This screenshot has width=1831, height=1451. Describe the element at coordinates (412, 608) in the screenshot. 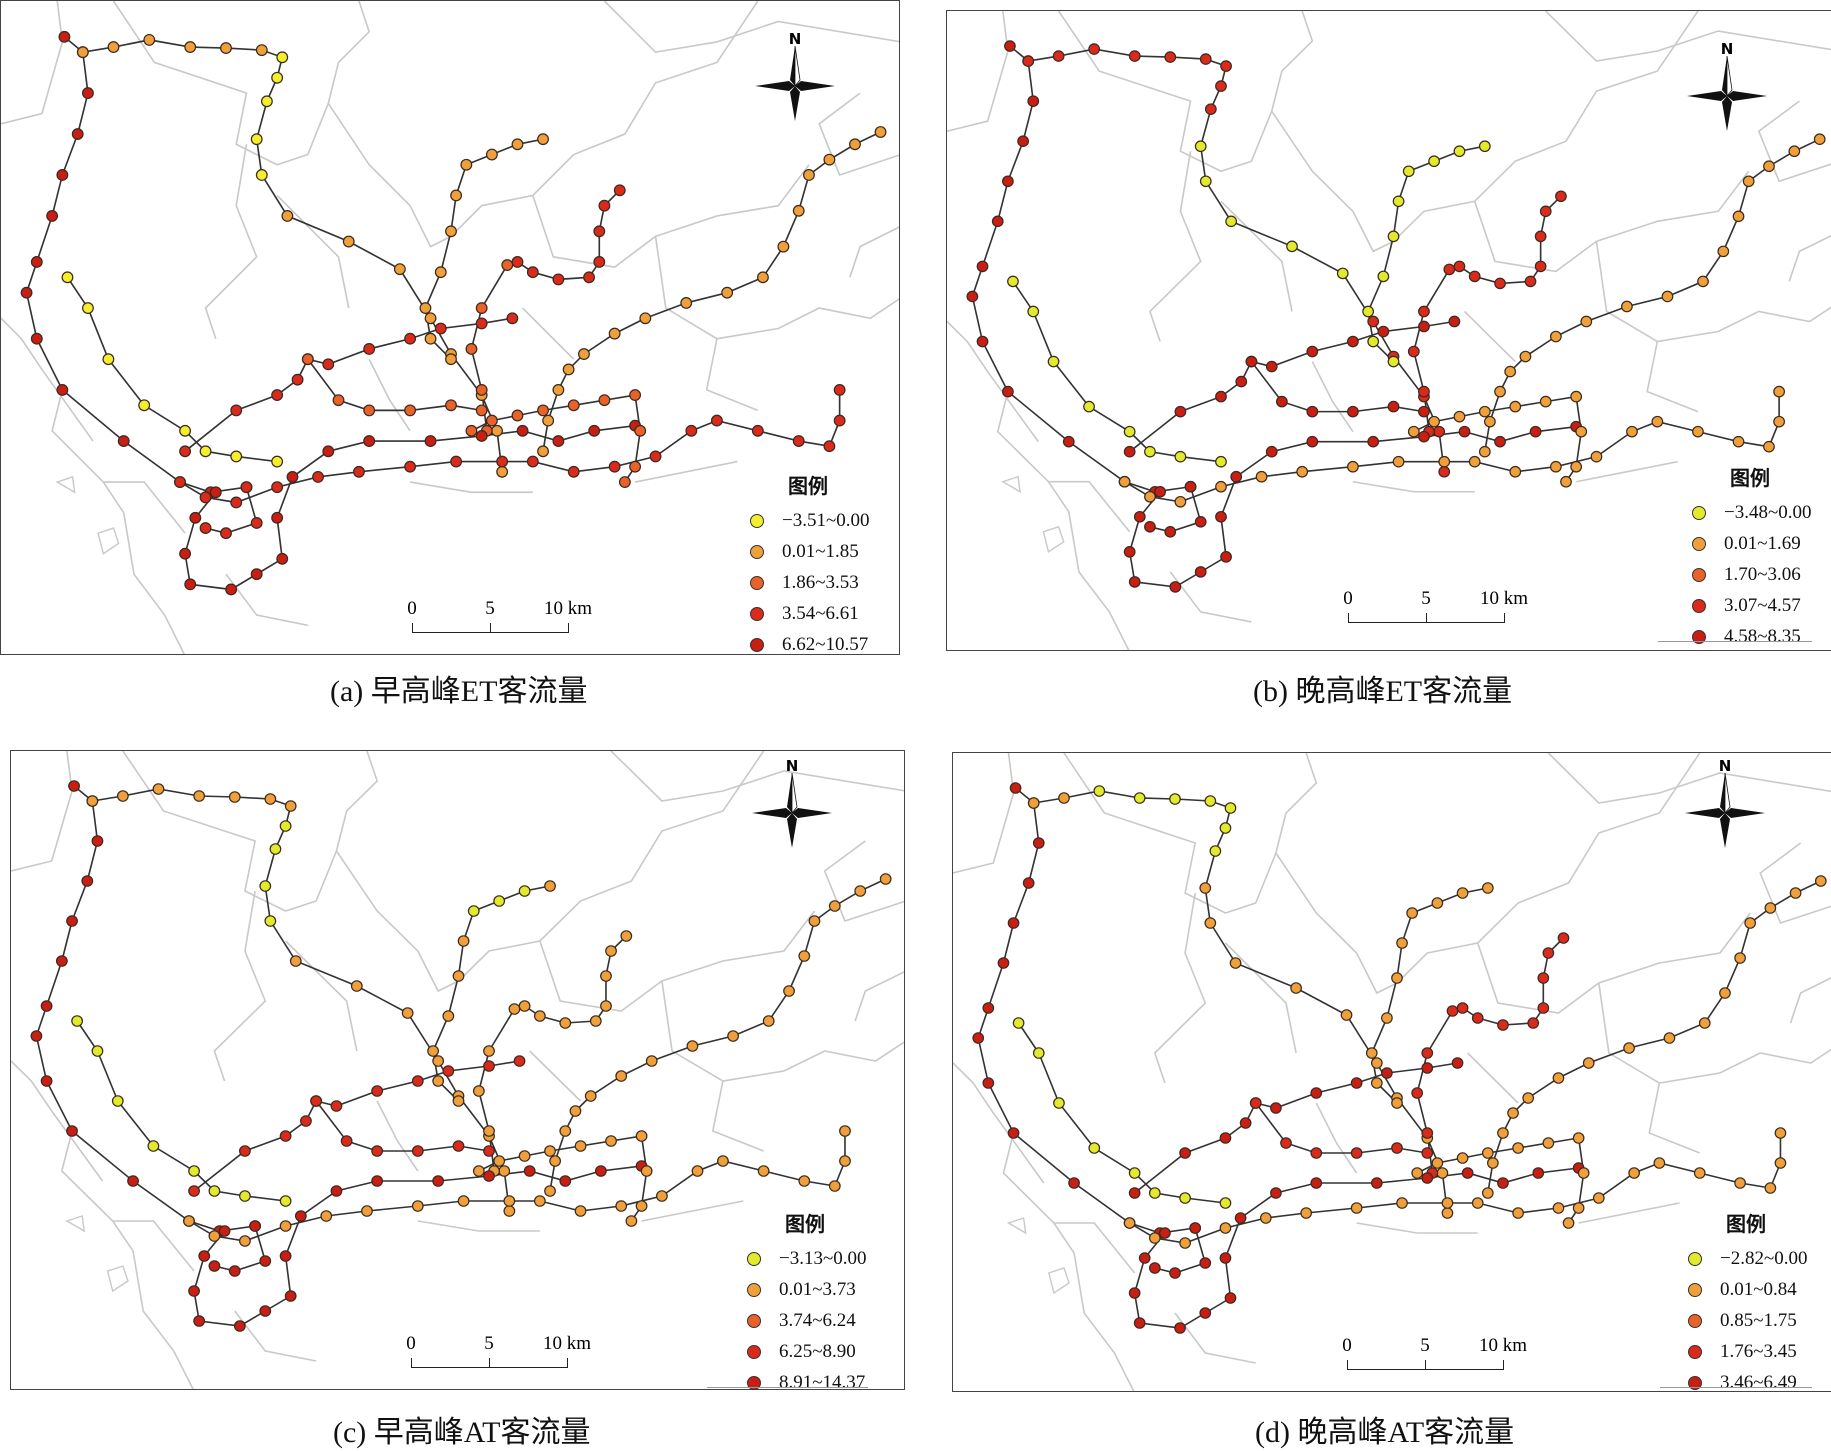

I see `scale-label: 0` at that location.